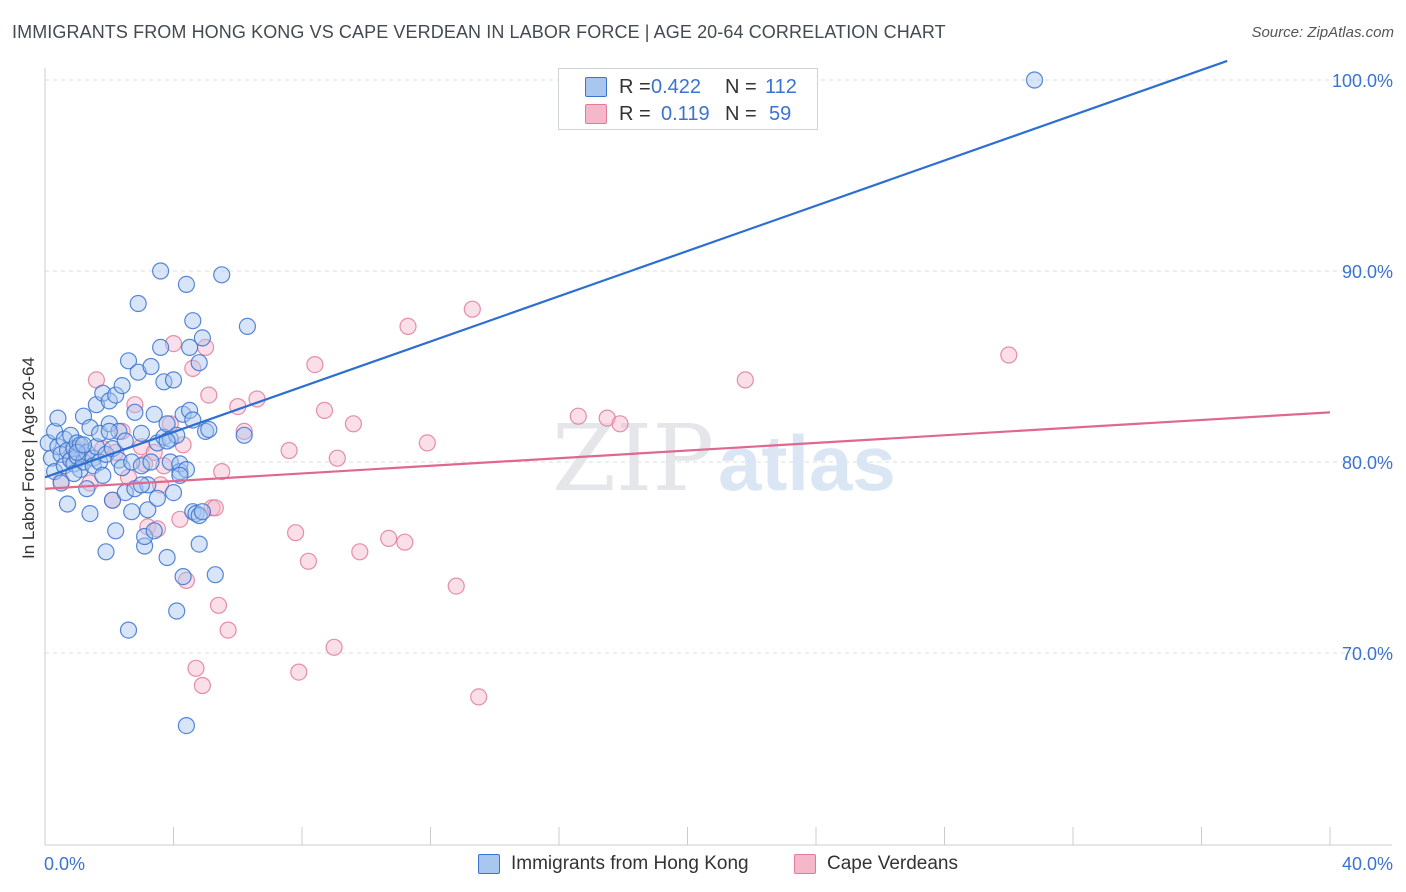 The height and width of the screenshot is (892, 1406). I want to click on watermark-zip: ZIP, so click(633, 458).